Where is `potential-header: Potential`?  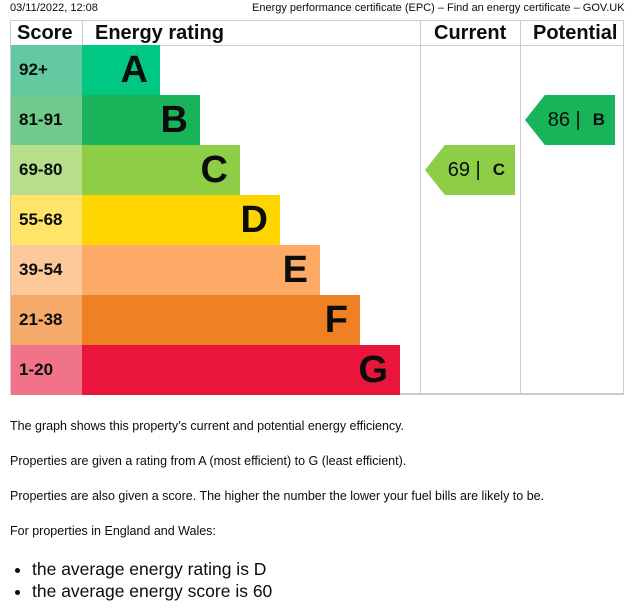 potential-header: Potential is located at coordinates (575, 33).